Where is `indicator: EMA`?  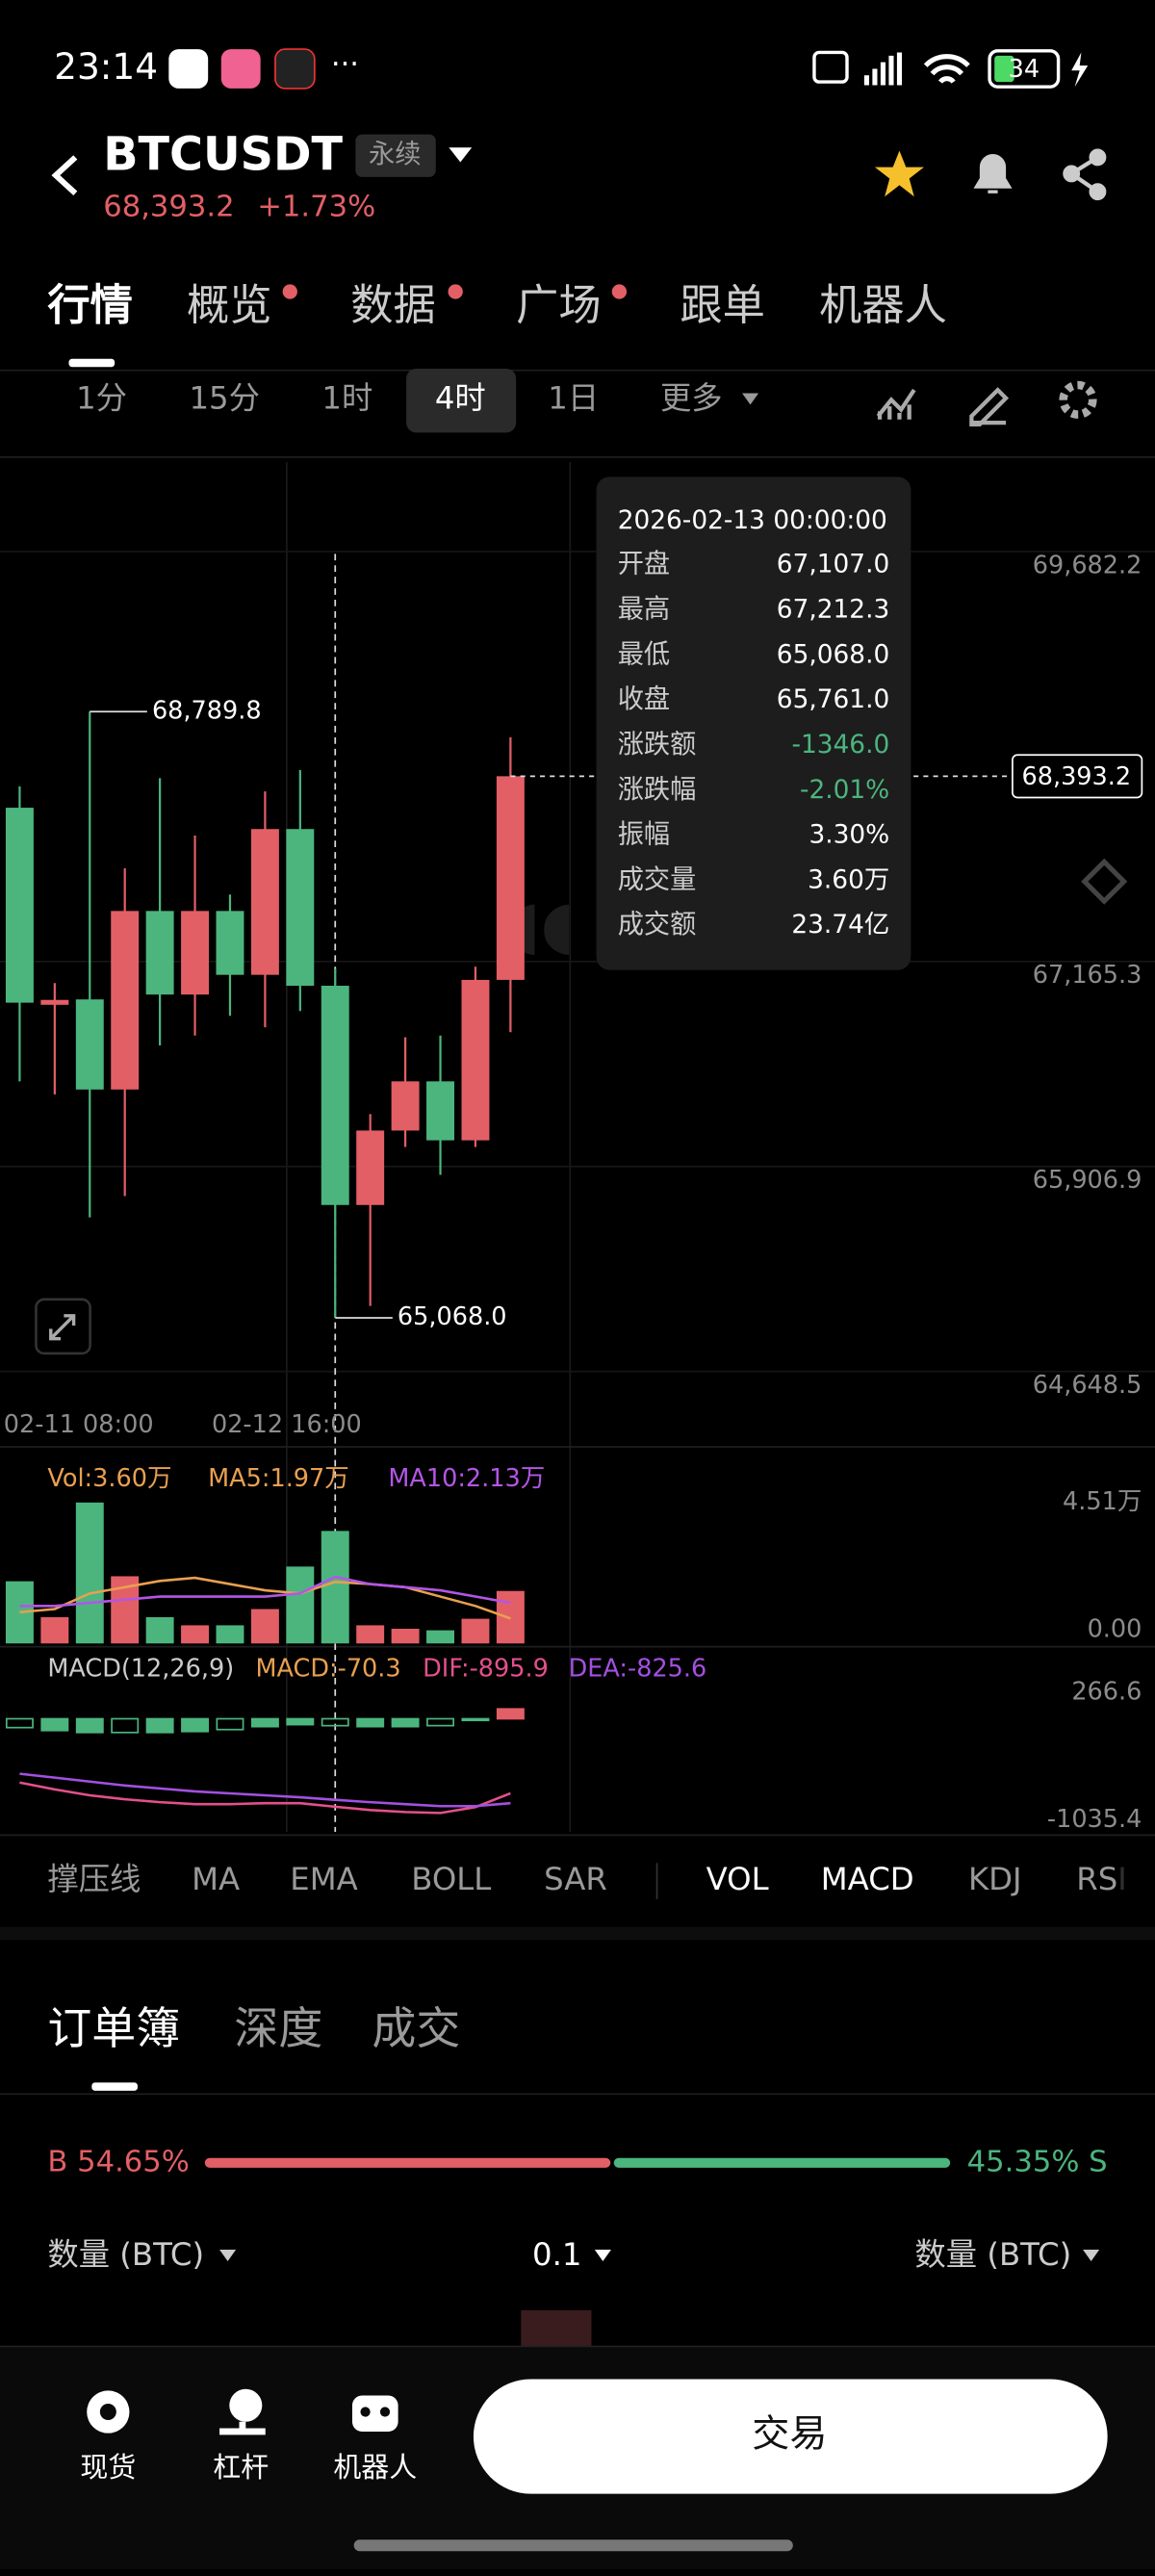
indicator: EMA is located at coordinates (323, 1879).